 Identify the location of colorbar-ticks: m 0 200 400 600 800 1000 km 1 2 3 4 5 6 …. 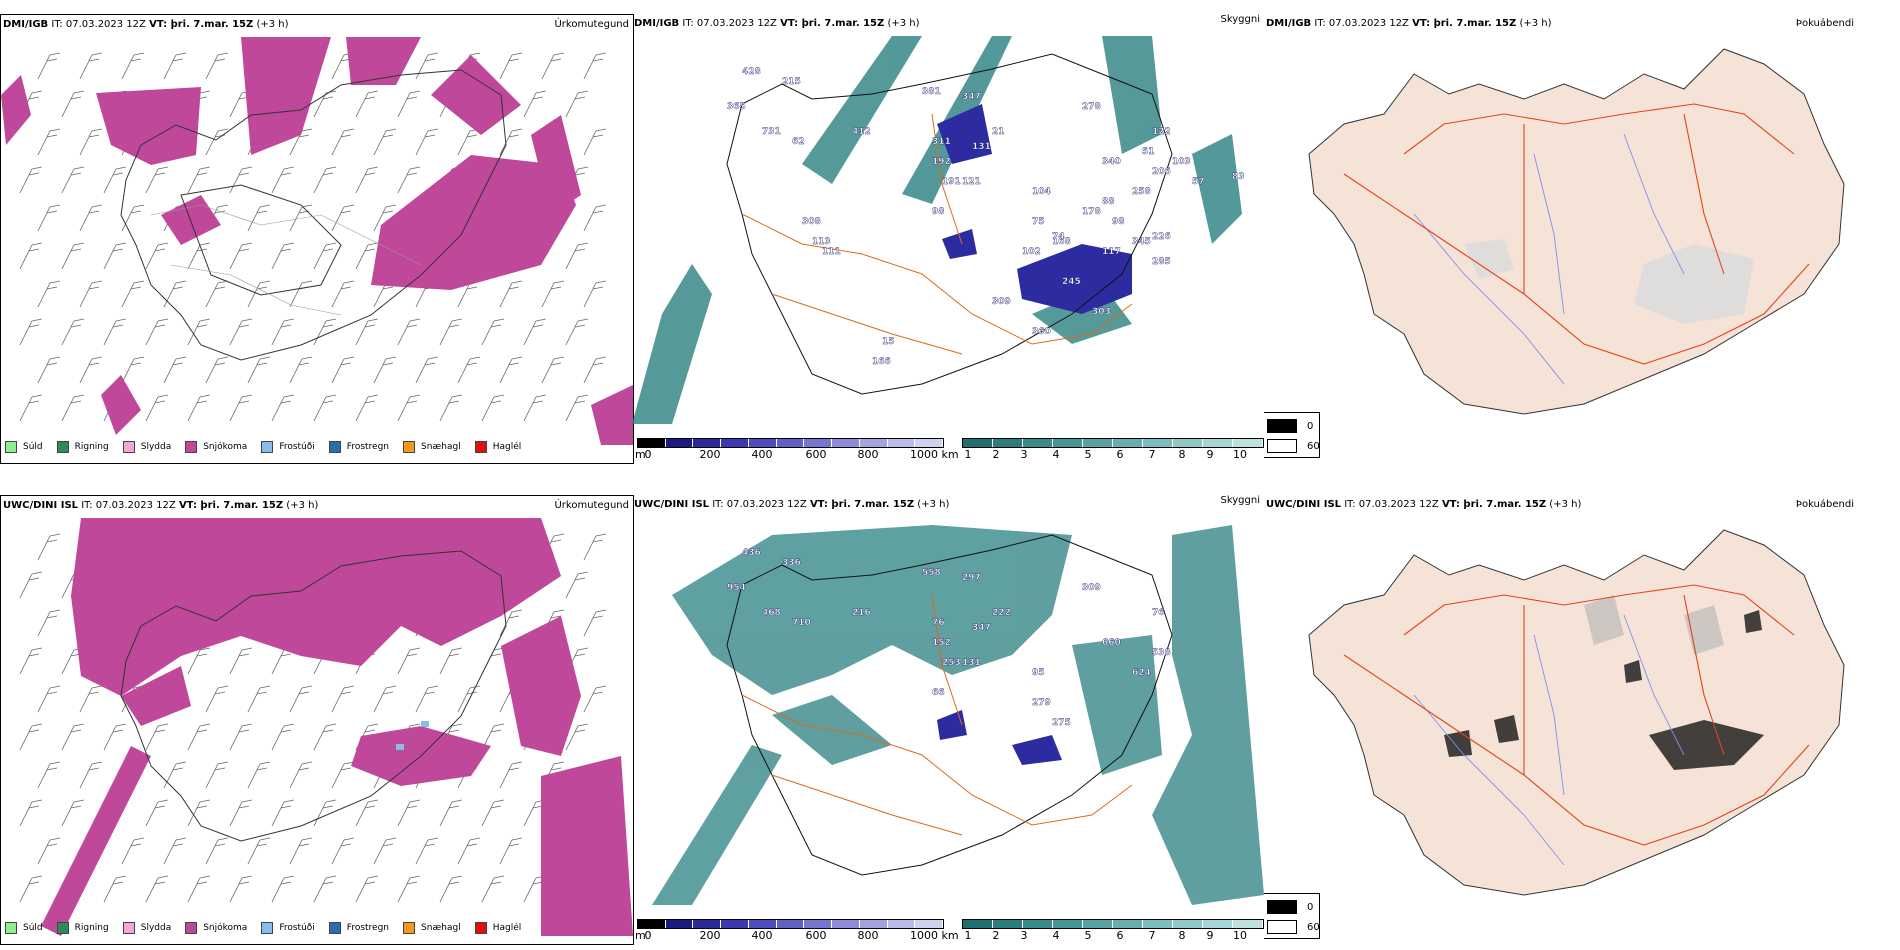
(941, 935).